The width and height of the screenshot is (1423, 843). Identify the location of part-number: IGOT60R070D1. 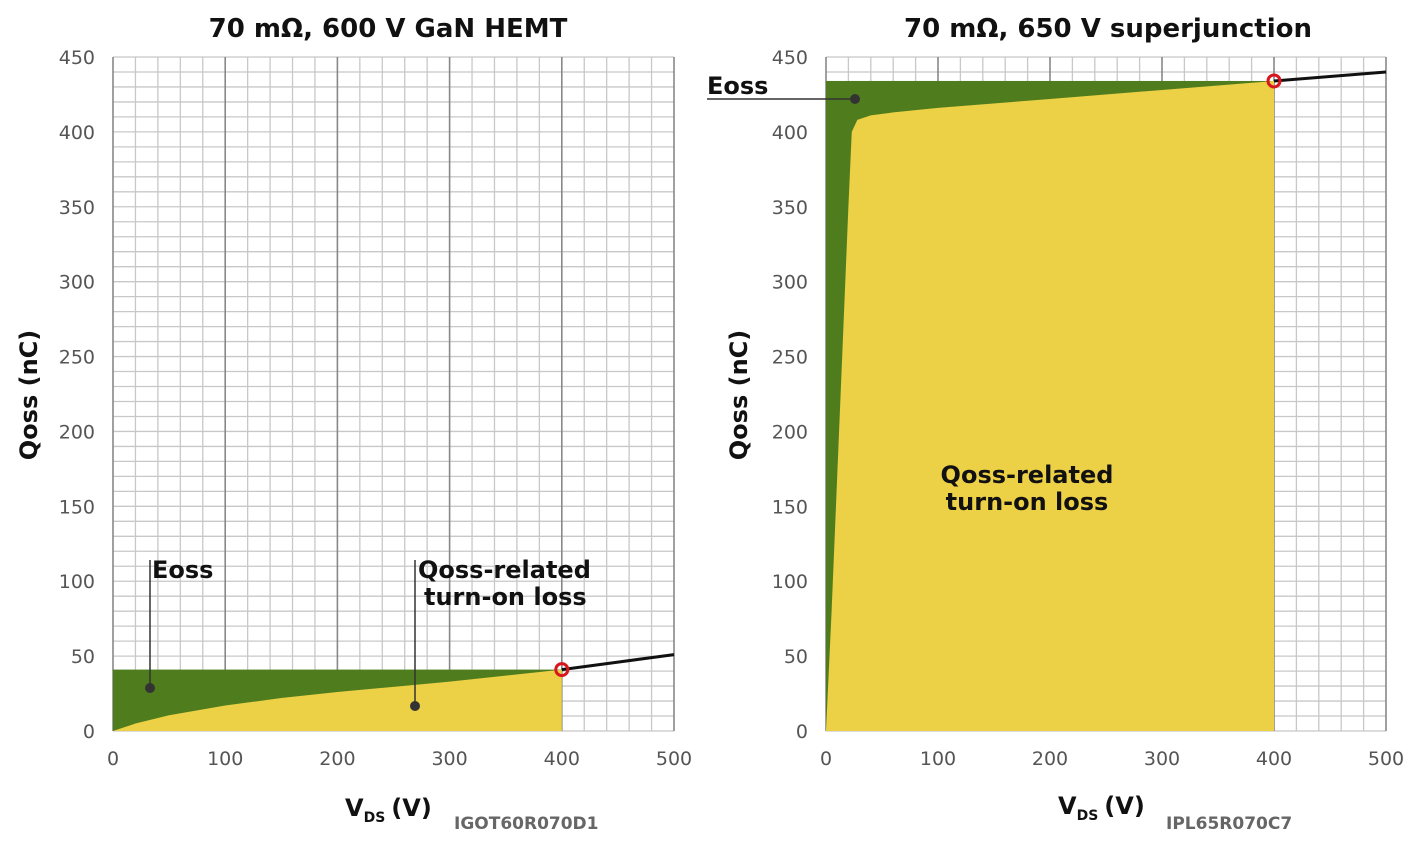
(526, 824).